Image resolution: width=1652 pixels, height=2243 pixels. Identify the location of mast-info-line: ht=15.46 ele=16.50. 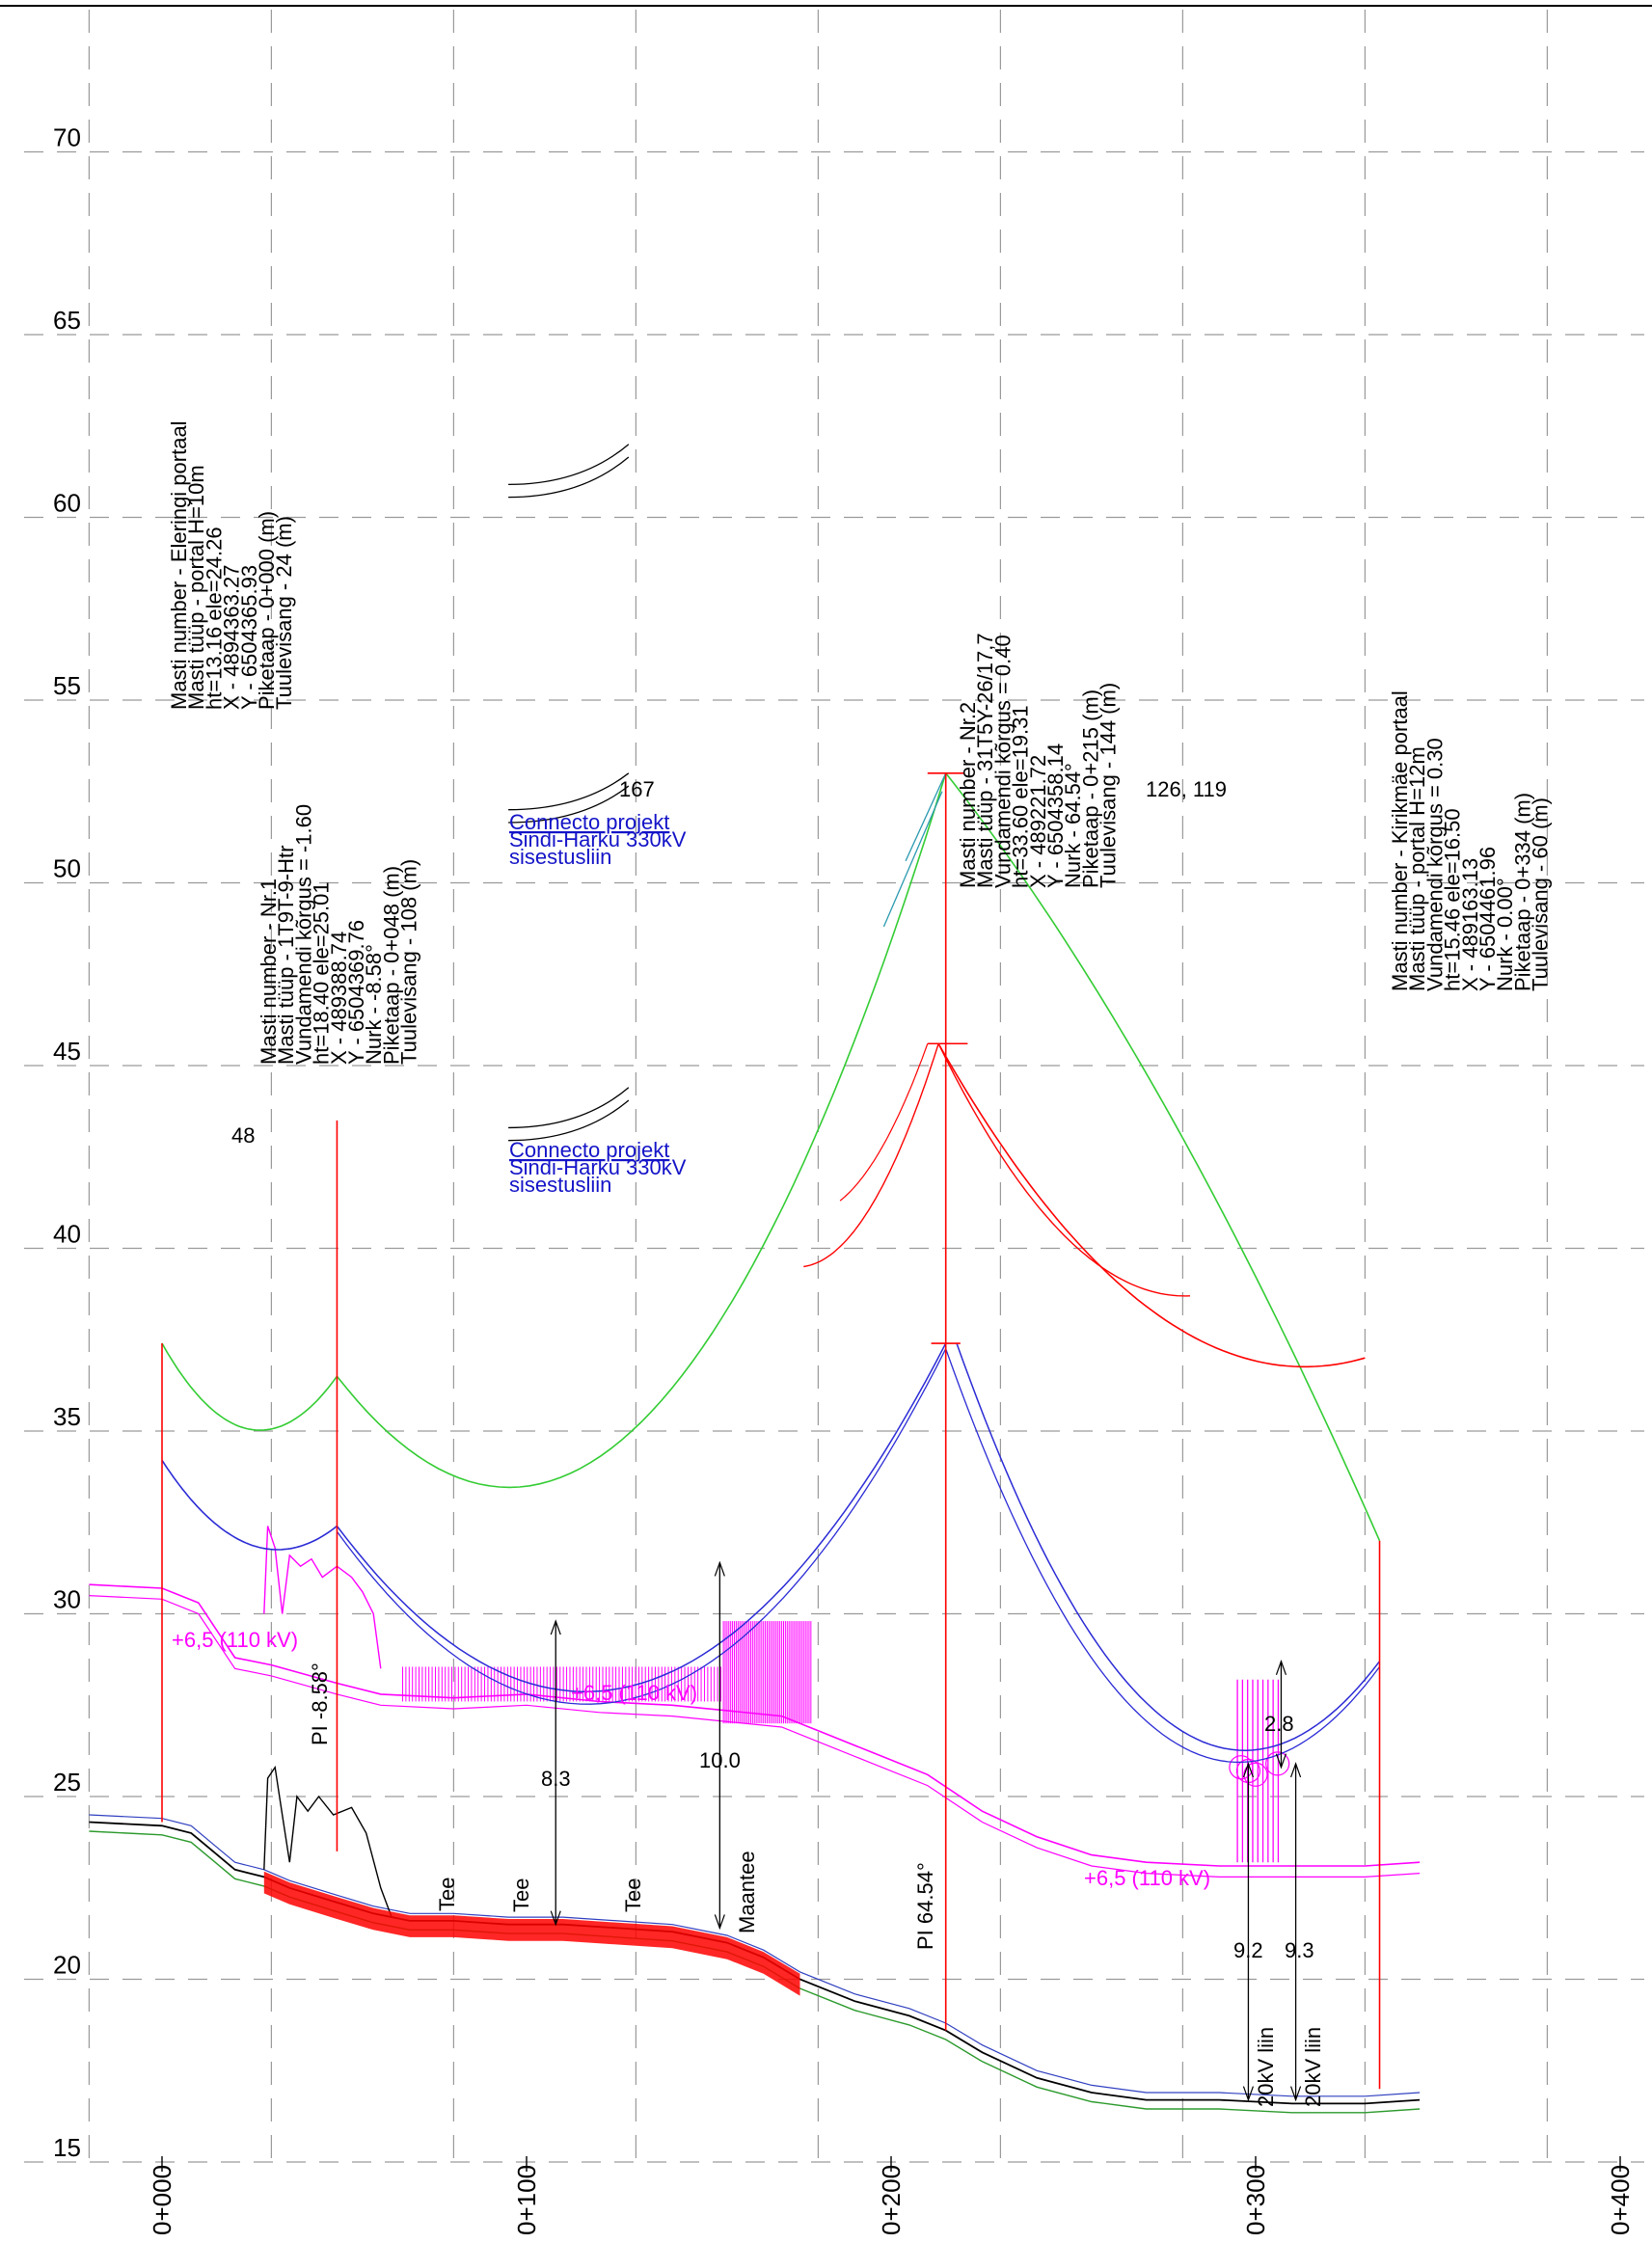
(1453, 899).